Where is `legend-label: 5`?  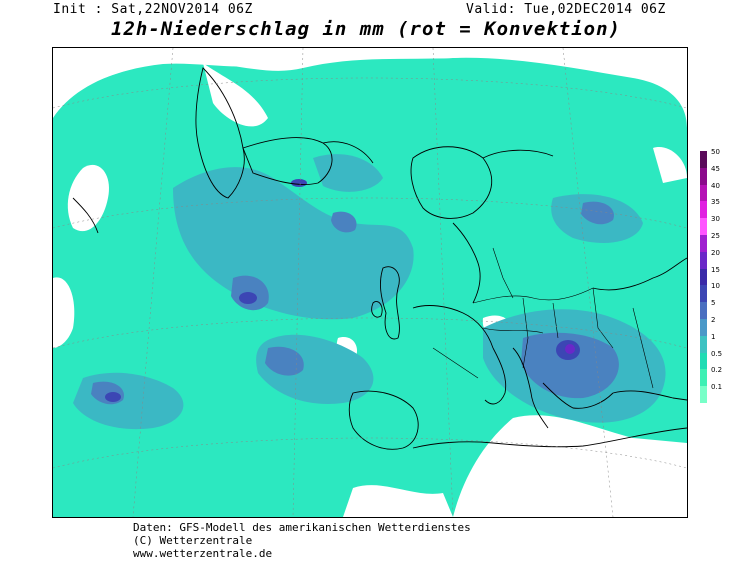
legend-label: 5 is located at coordinates (713, 303).